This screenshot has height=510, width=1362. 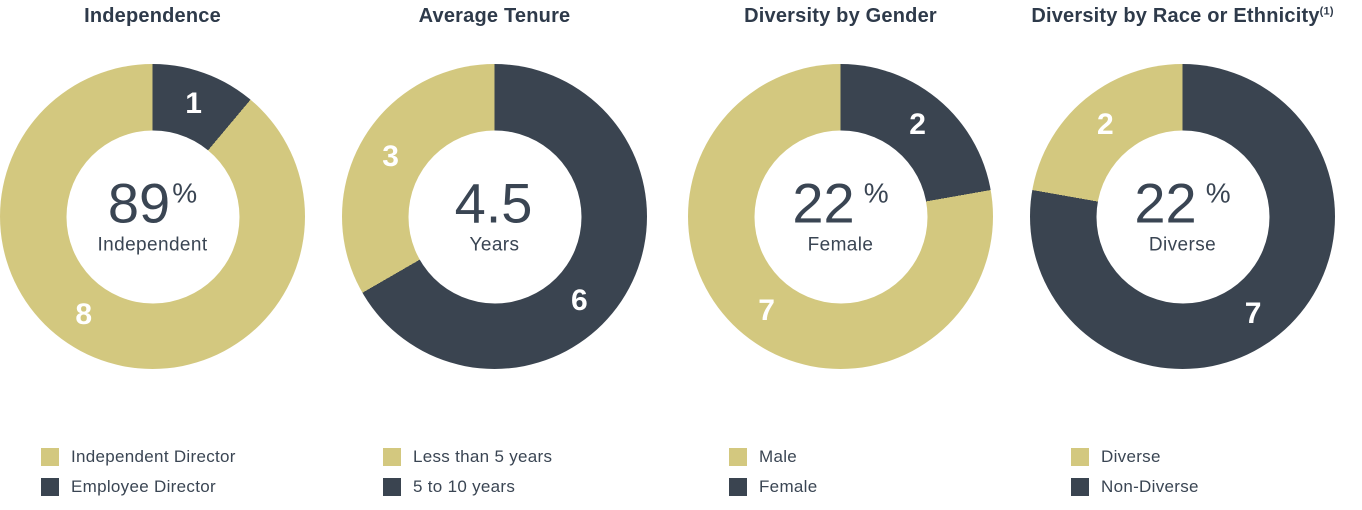 I want to click on chart-title: Diversity by Gender, so click(x=840, y=16).